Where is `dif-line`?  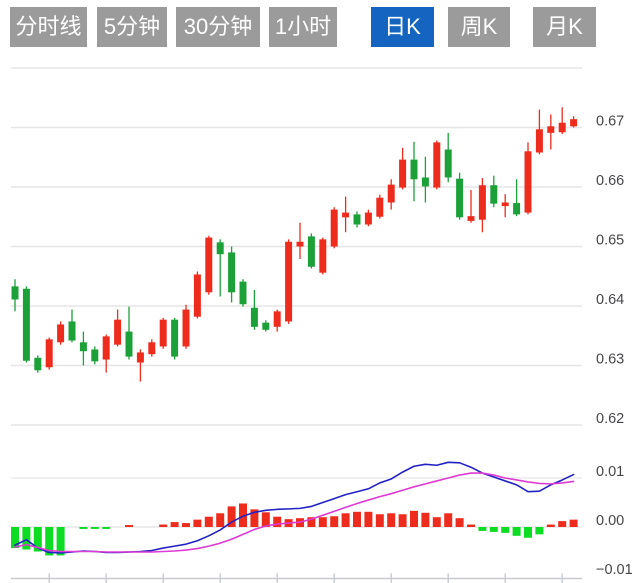 dif-line is located at coordinates (294, 507).